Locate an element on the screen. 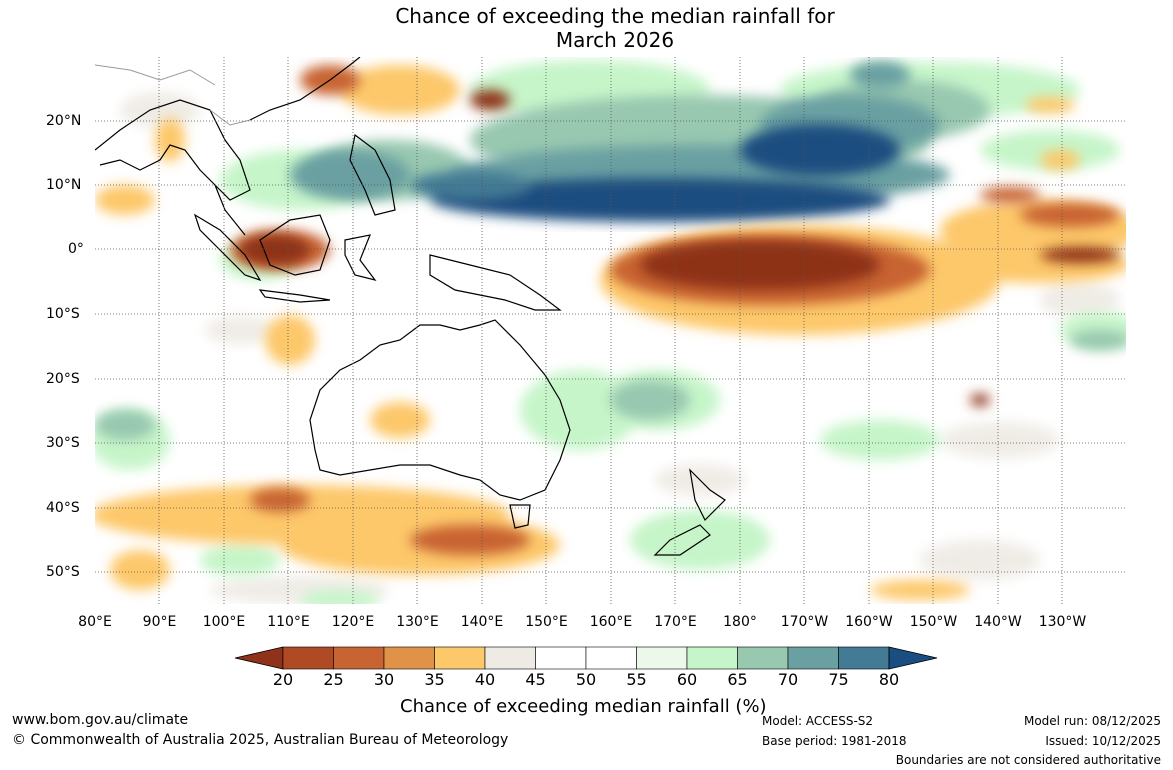  borneo-coastline is located at coordinates (295, 245).